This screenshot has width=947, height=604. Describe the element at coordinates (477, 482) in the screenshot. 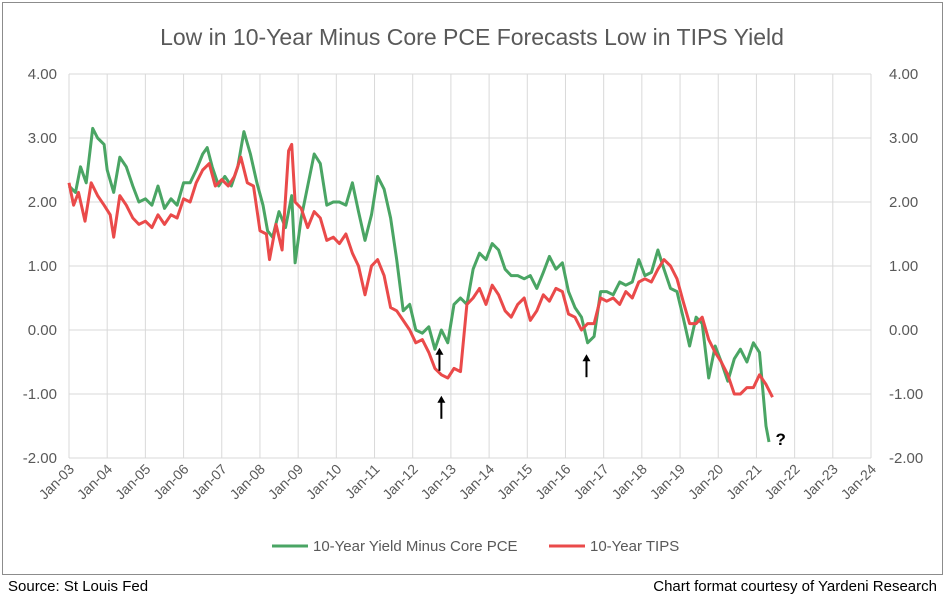

I see `x-tick-label: Jan-14` at that location.